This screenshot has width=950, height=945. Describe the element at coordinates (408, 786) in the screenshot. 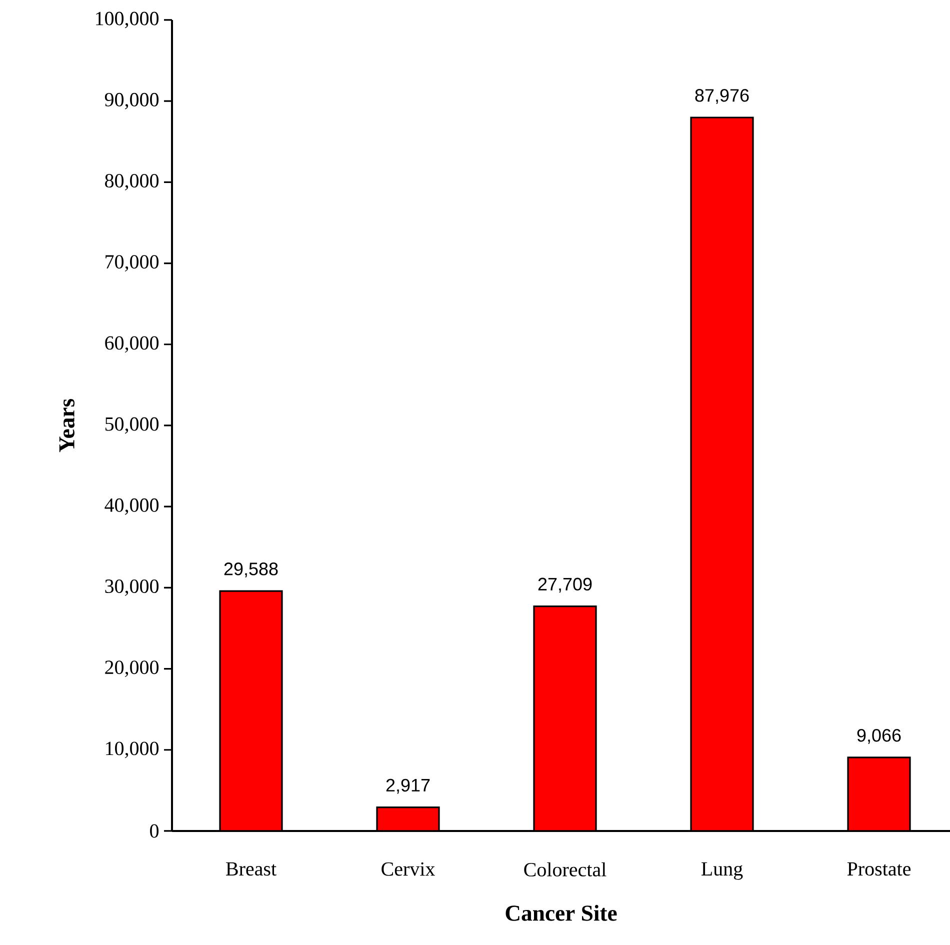

I see `data-label: 2,917` at that location.